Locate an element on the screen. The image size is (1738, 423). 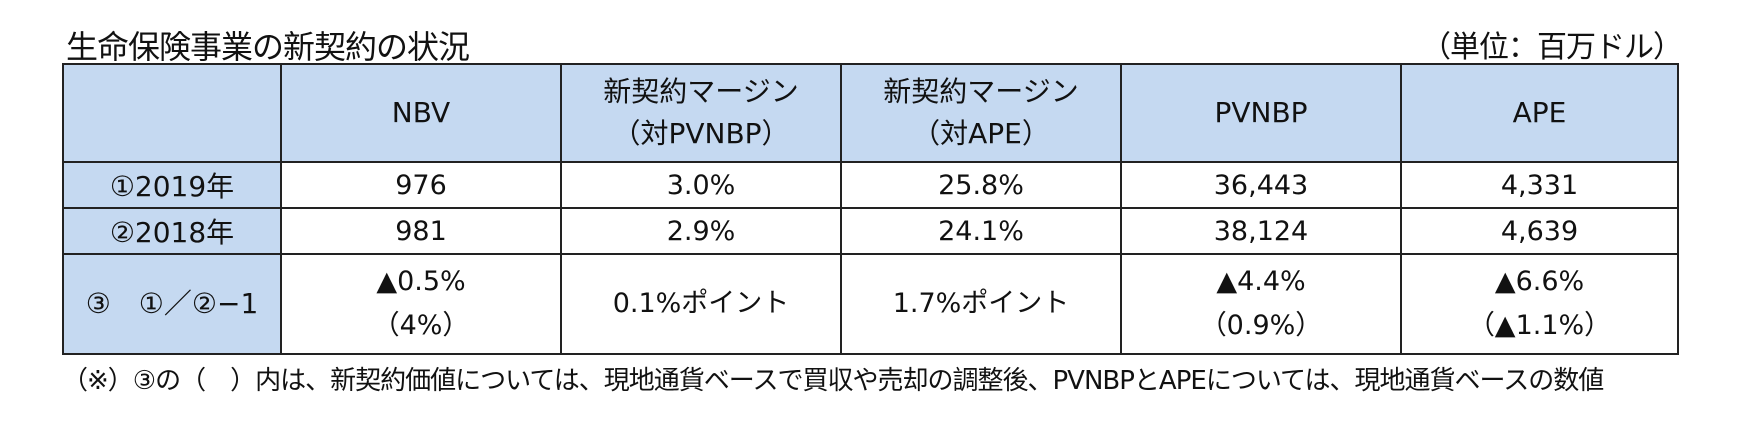
table-cell: ▲4.4% （0.9%） is located at coordinates (1261, 304).